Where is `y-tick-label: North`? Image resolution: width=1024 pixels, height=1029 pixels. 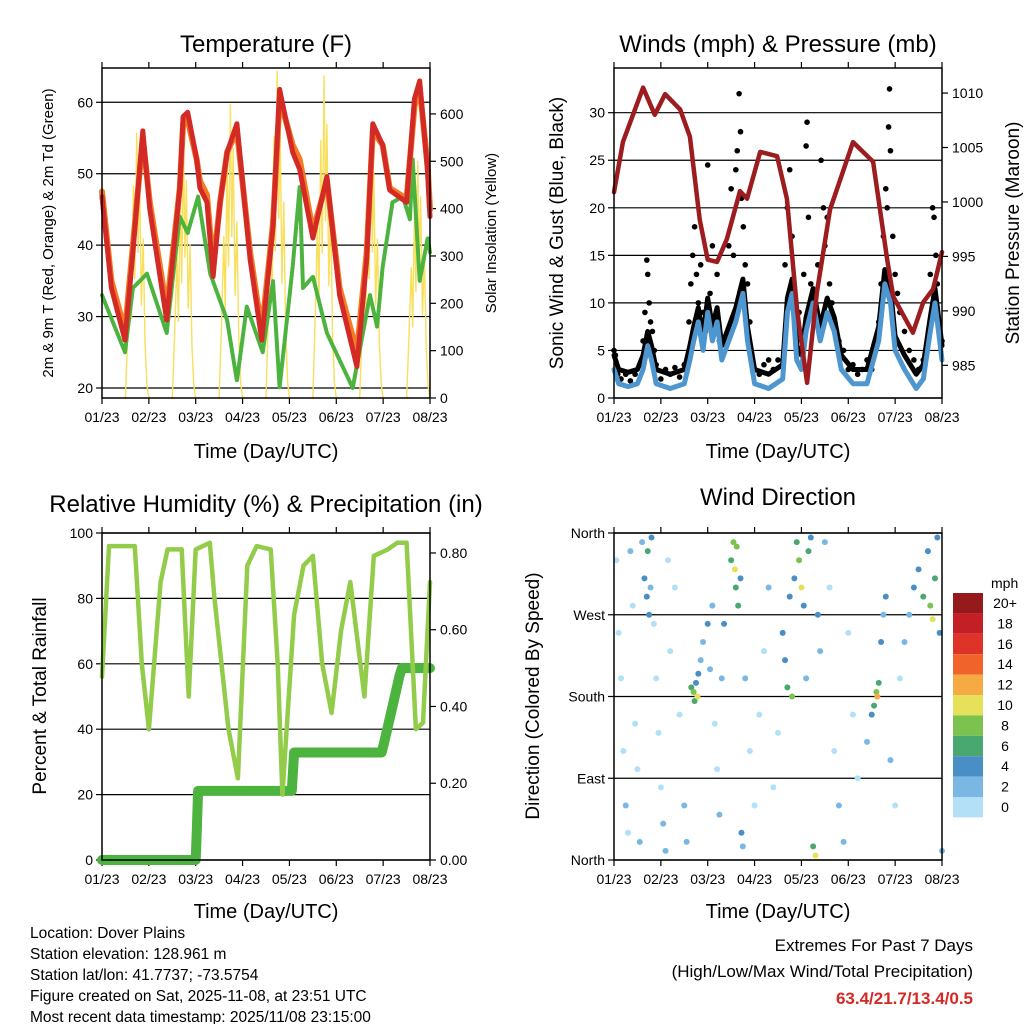 y-tick-label: North is located at coordinates (588, 533).